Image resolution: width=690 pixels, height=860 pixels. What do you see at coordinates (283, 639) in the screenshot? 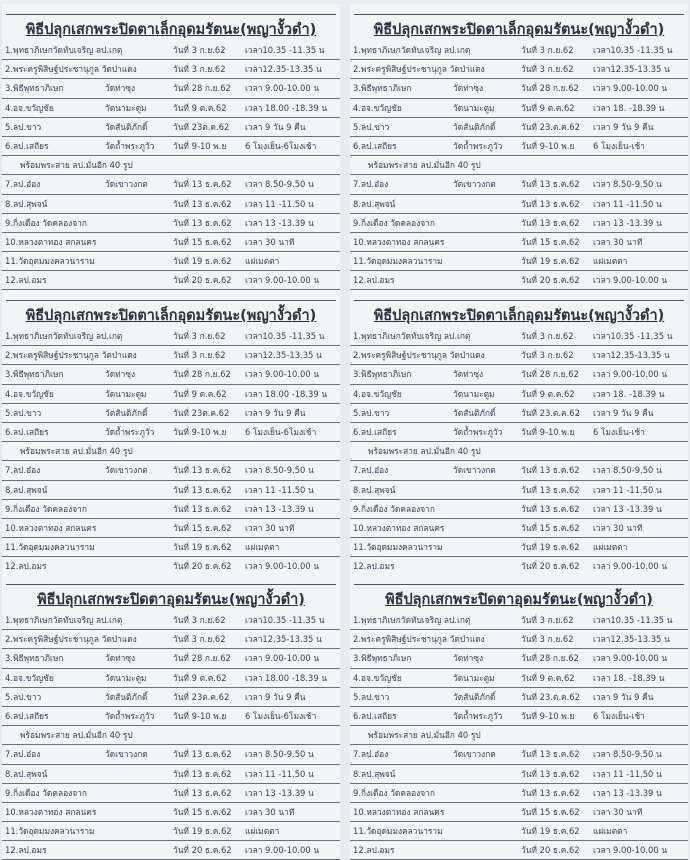
I see `schedule-time: เวลา12.35-13.35 น` at bounding box center [283, 639].